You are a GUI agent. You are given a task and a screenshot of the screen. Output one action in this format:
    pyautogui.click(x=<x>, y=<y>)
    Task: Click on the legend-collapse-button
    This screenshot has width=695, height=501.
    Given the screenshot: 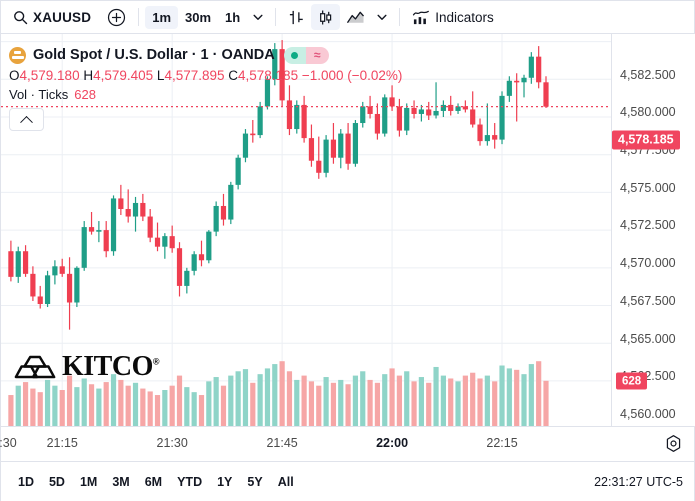 What is the action you would take?
    pyautogui.click(x=26, y=119)
    